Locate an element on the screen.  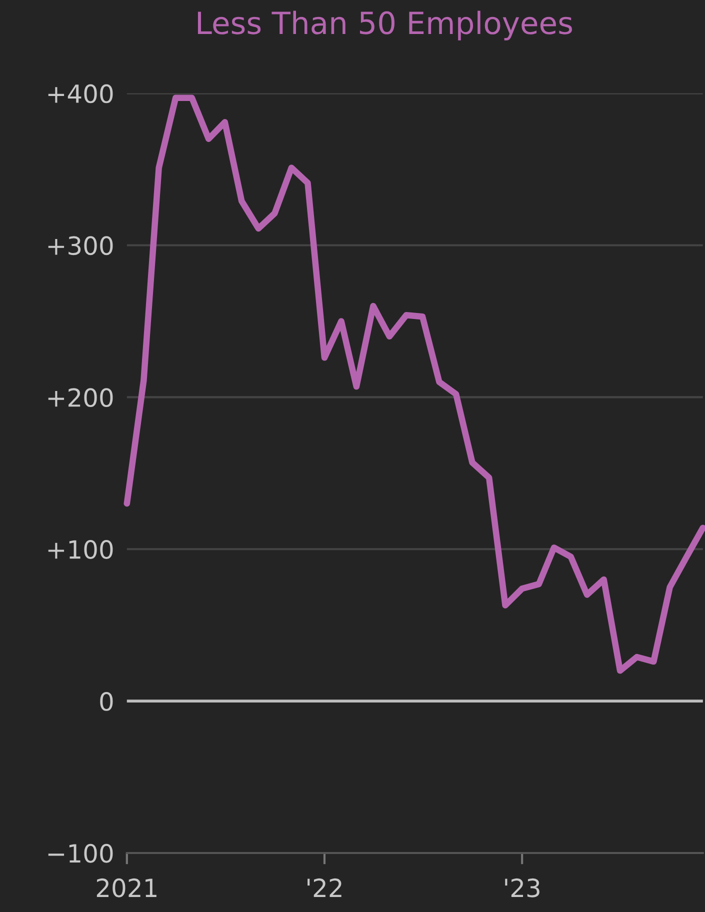
y-tick-label: +100 is located at coordinates (80, 549).